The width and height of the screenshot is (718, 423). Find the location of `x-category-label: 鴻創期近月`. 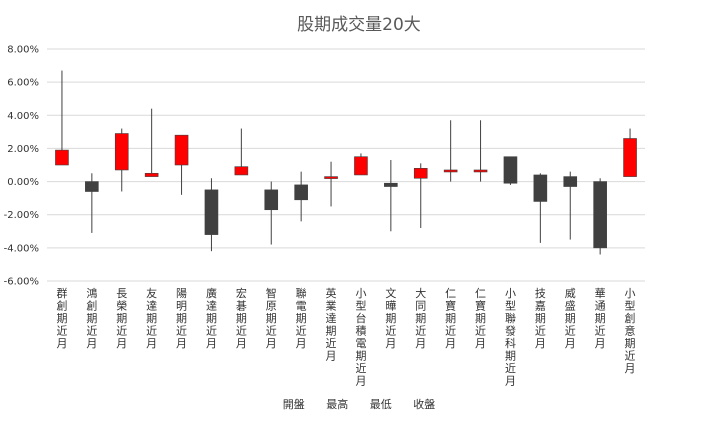

x-category-label: 鴻創期近月 is located at coordinates (91, 318).